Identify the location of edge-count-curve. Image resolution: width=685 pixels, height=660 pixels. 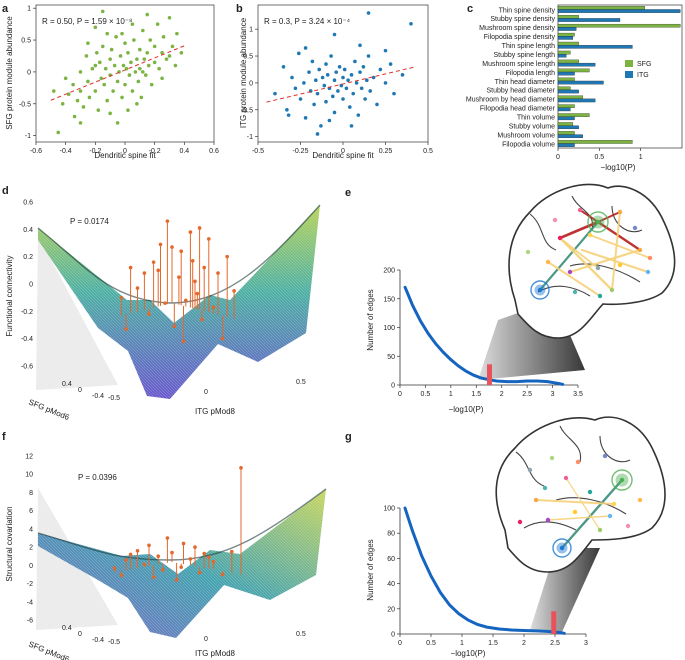
(484, 335).